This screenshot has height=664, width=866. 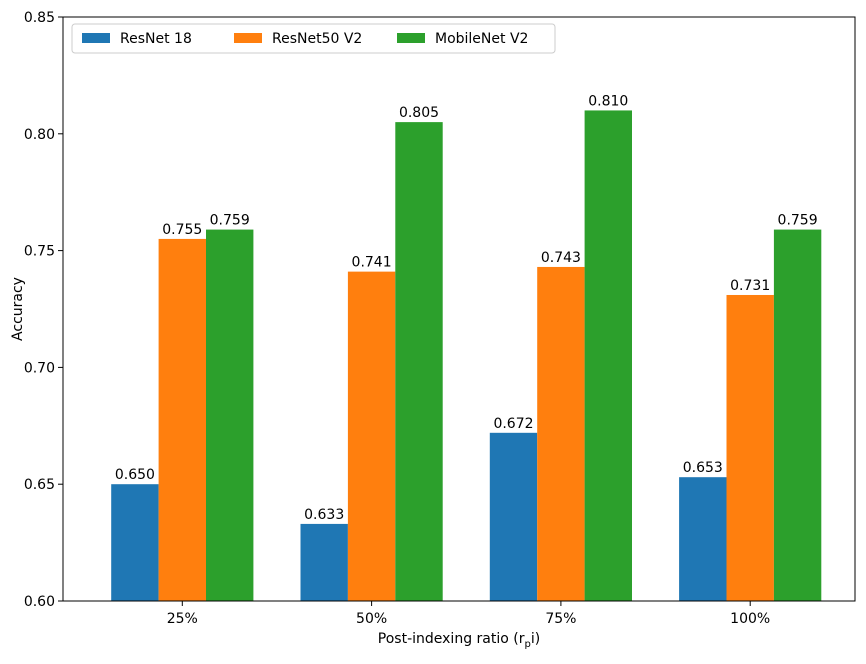 What do you see at coordinates (156, 39) in the screenshot?
I see `legend-label: ResNet 18` at bounding box center [156, 39].